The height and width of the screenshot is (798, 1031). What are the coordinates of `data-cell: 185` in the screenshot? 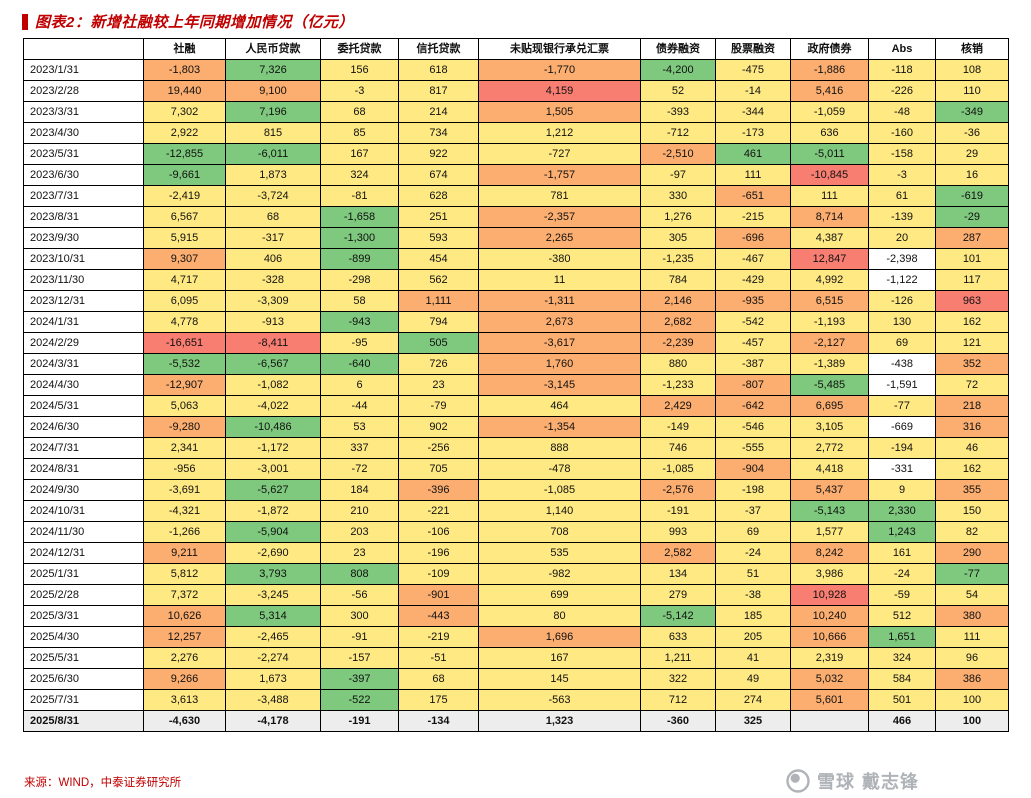 It's located at (753, 616).